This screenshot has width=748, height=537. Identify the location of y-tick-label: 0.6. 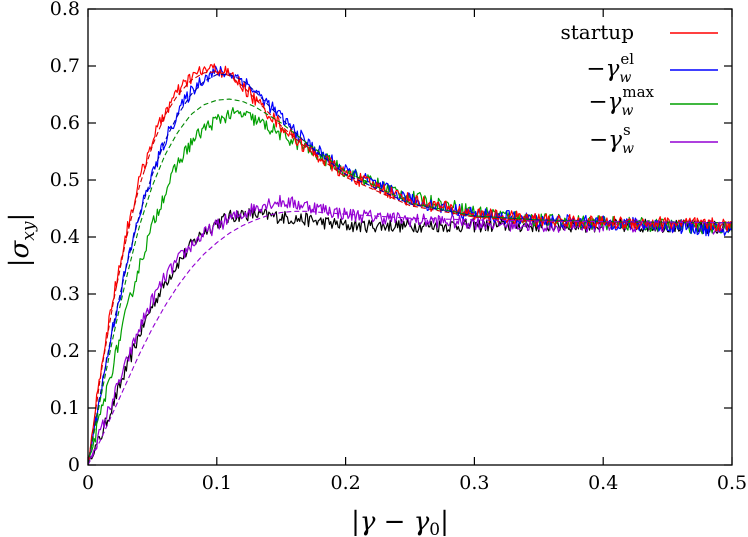
(65, 123).